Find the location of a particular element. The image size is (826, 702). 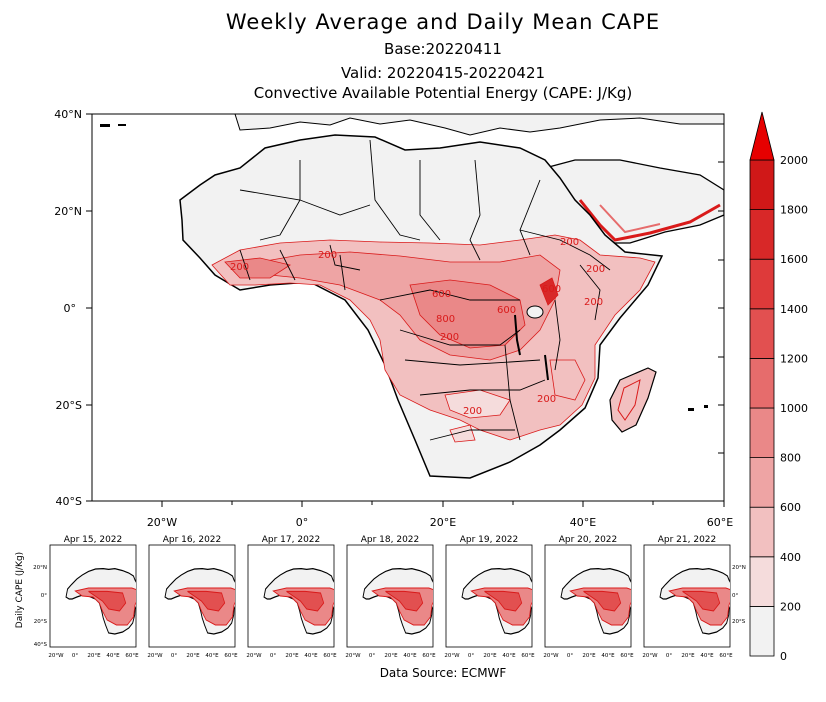

lon-label: 60°E is located at coordinates (720, 522).